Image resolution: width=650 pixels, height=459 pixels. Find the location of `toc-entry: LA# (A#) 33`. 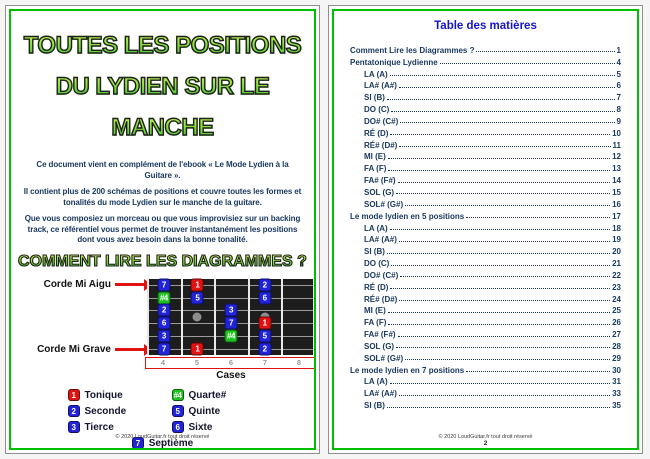

toc-entry: LA# (A#) 33 is located at coordinates (485, 392).